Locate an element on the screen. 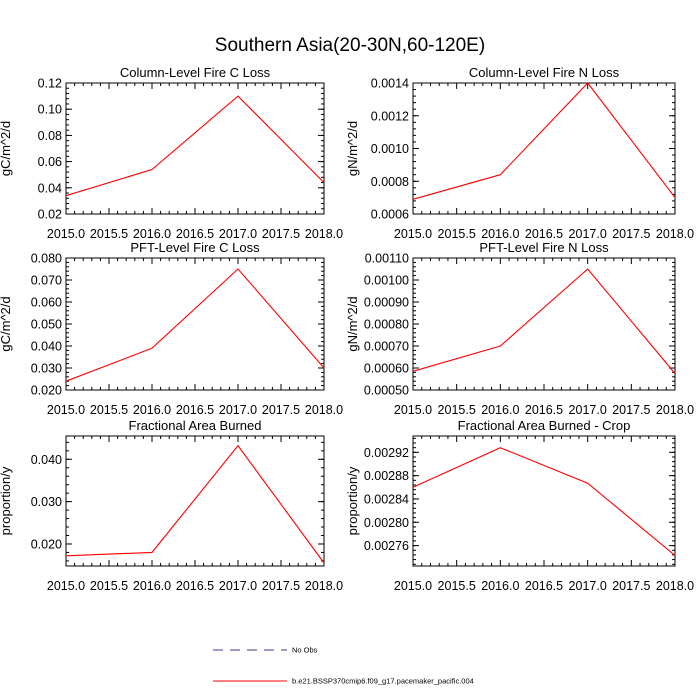  panel-title: PFT-Level Fire C Loss is located at coordinates (195, 247).